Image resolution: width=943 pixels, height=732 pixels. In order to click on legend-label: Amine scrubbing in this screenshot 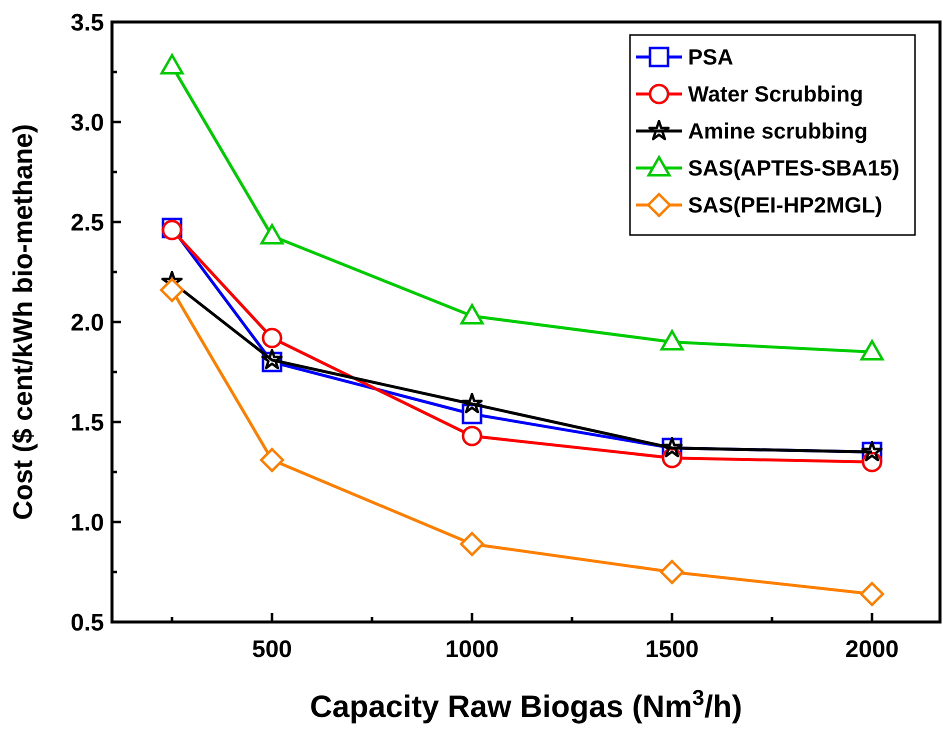, I will do `click(778, 131)`.